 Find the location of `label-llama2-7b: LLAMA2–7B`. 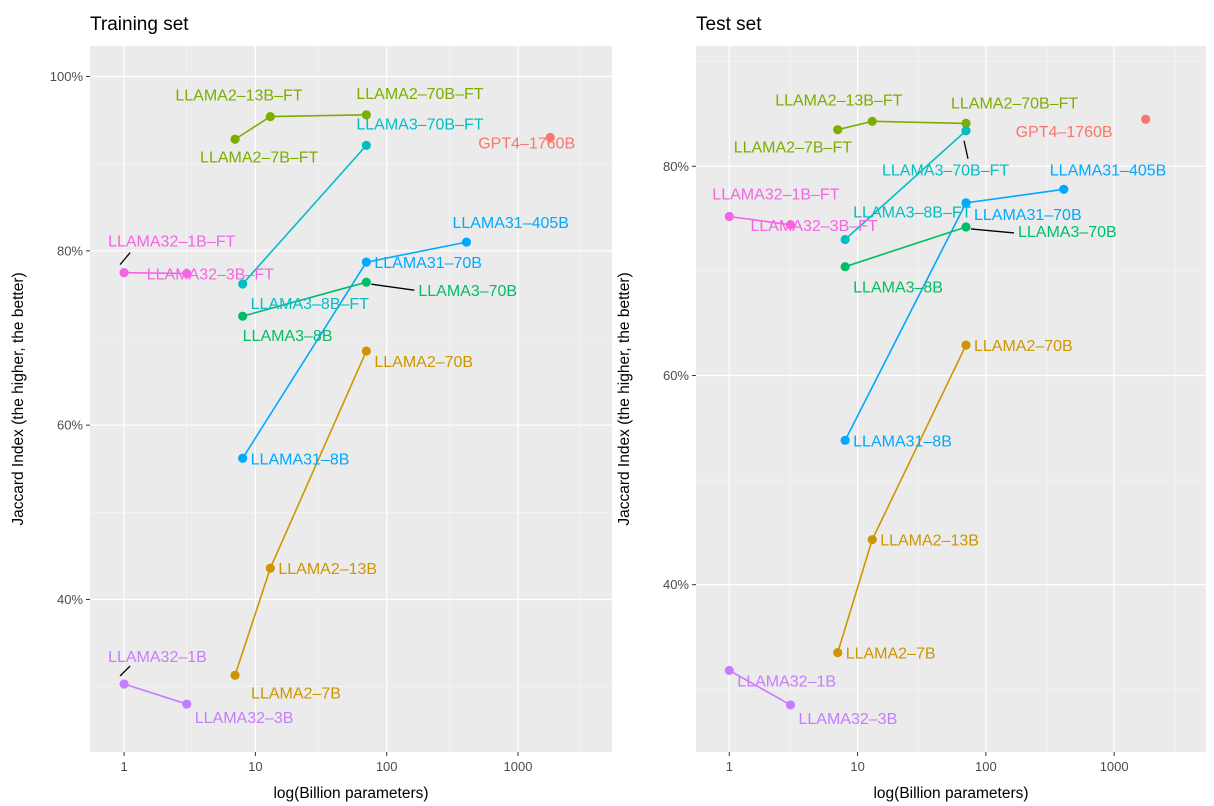

label-llama2-7b: LLAMA2–7B is located at coordinates (296, 693).